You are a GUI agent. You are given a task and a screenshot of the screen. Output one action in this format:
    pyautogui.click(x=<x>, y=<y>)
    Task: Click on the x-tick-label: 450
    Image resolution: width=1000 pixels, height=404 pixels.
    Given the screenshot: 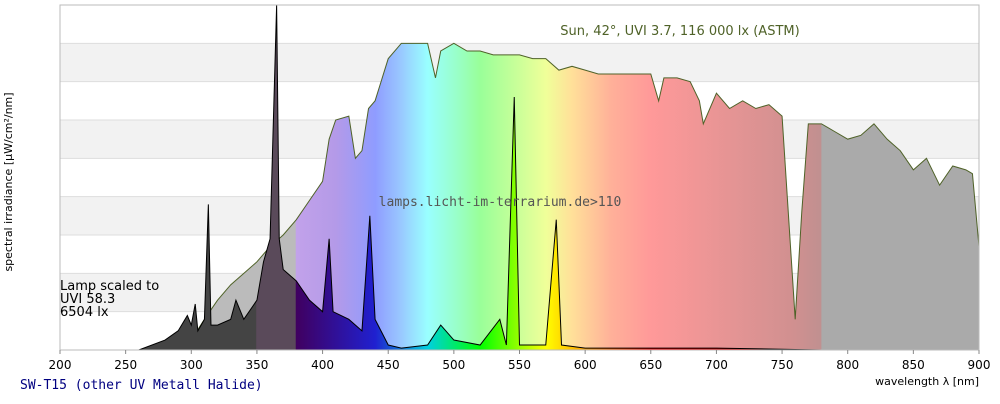 What is the action you would take?
    pyautogui.click(x=388, y=365)
    